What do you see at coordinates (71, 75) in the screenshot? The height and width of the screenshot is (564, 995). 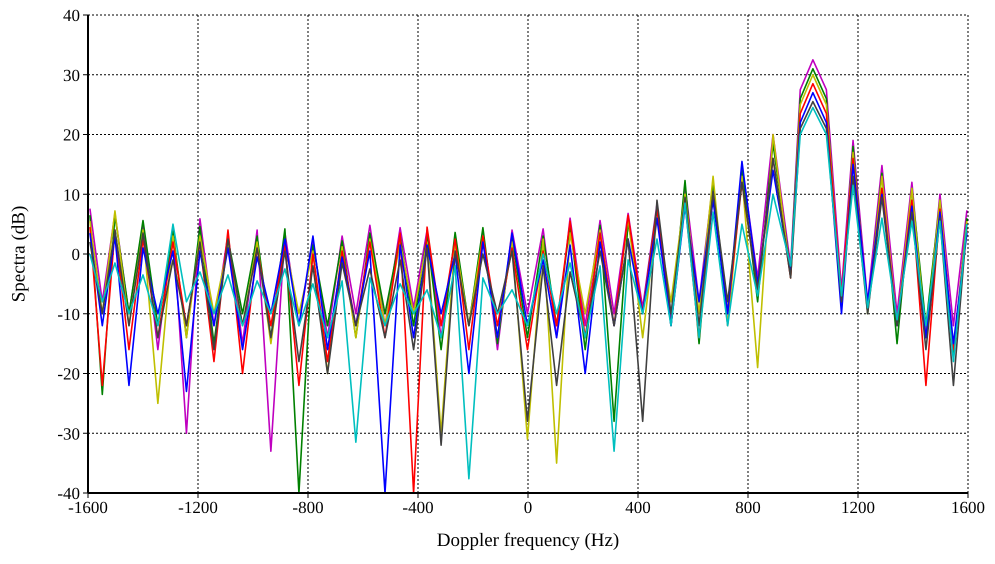 I see `y-tick-label: 30` at bounding box center [71, 75].